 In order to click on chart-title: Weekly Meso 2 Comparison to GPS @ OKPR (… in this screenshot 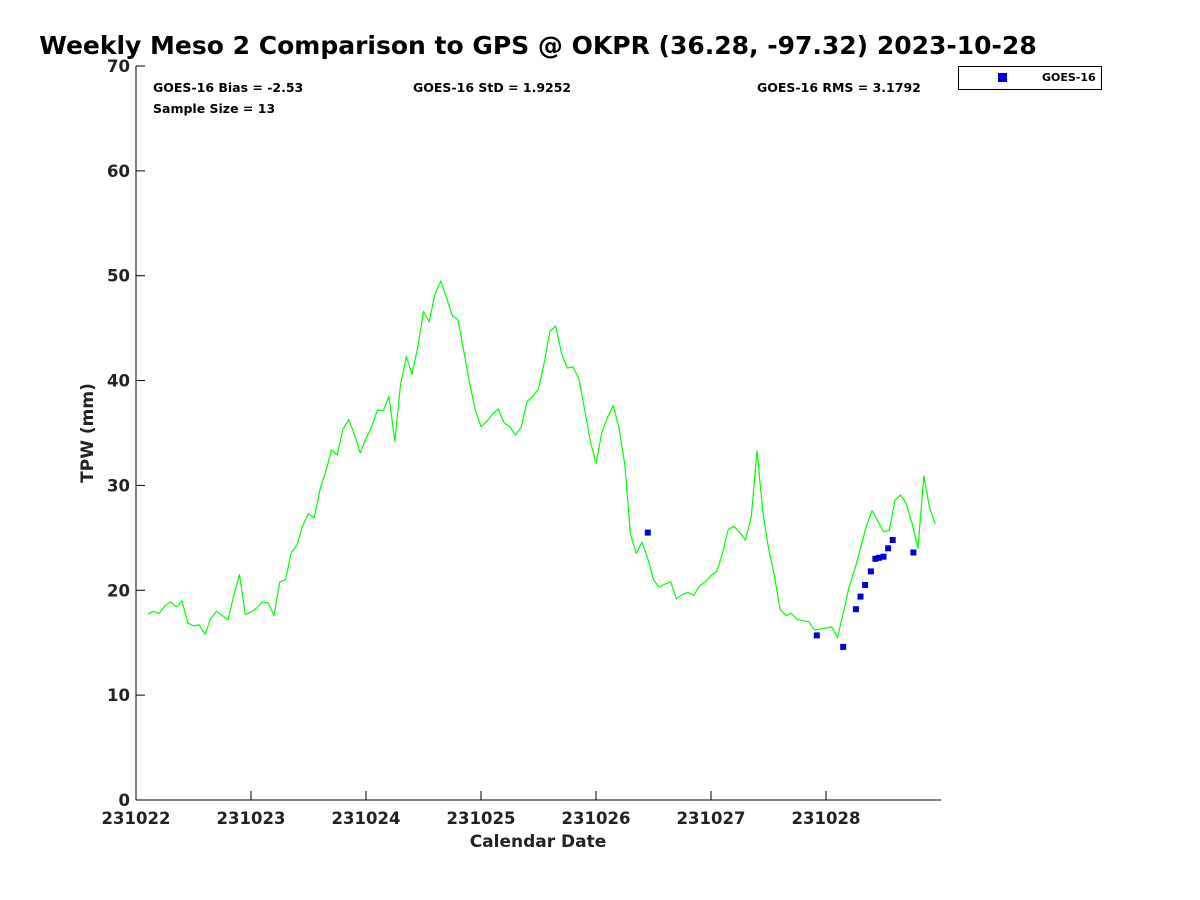, I will do `click(537, 45)`.